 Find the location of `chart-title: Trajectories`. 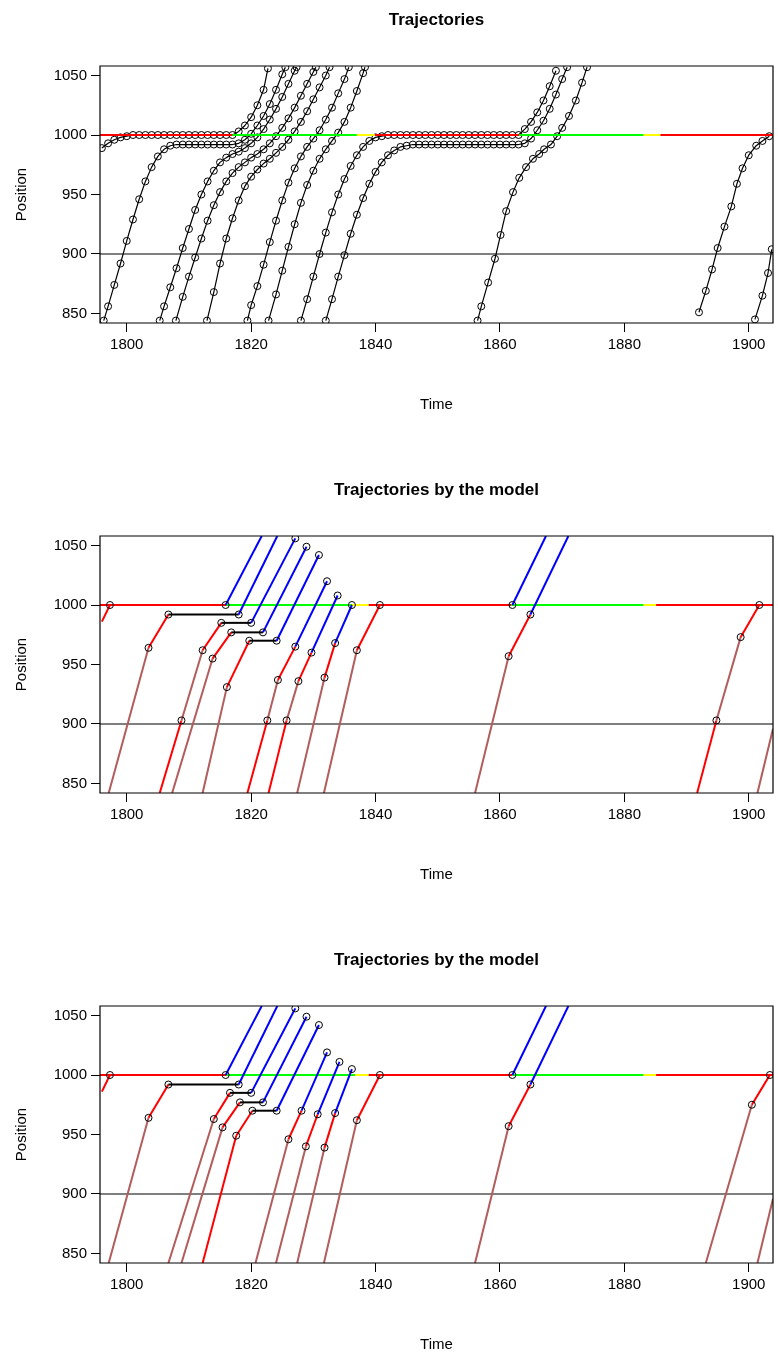

chart-title: Trajectories is located at coordinates (436, 19).